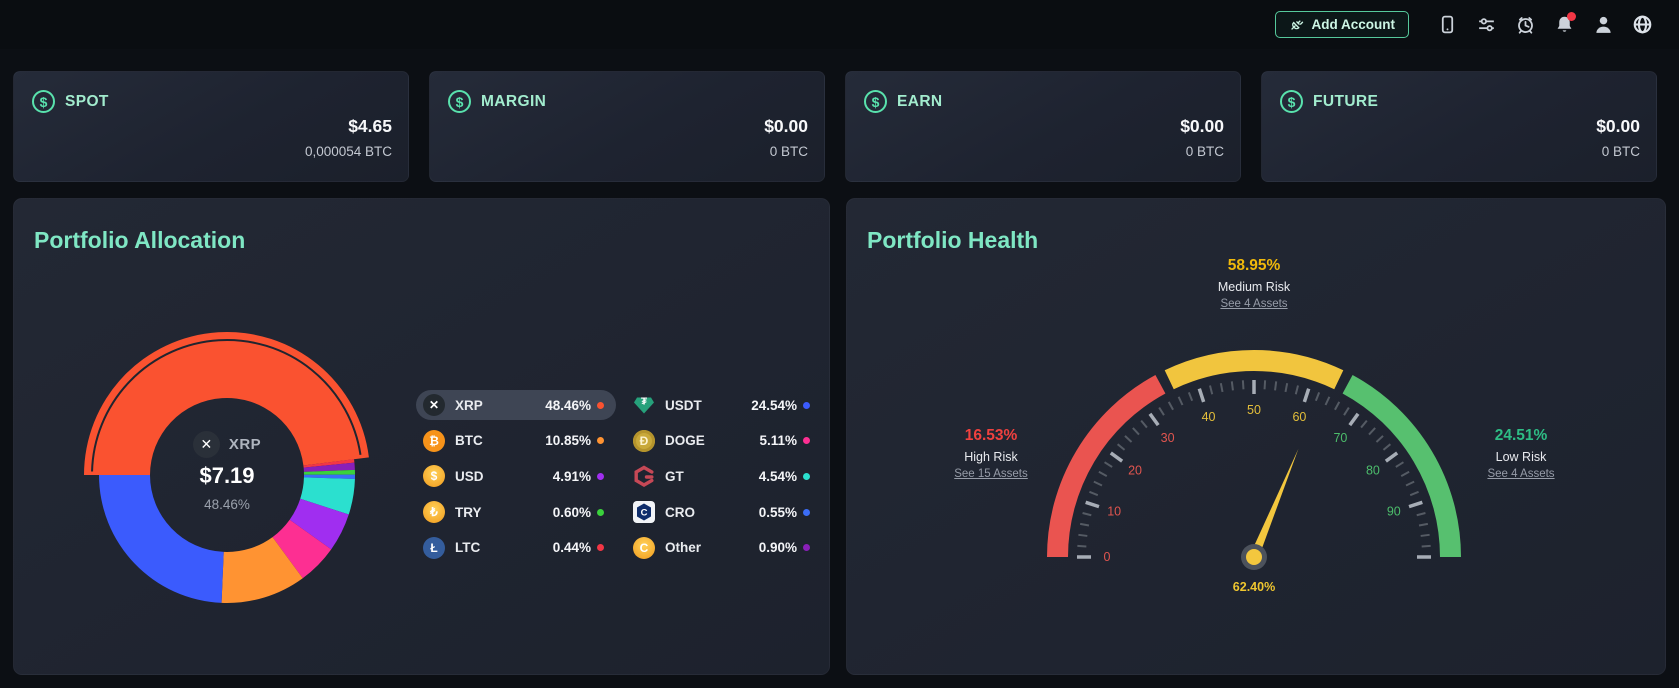 The width and height of the screenshot is (1679, 688). I want to click on legend-item-usd: $ USD 4.91%, so click(516, 476).